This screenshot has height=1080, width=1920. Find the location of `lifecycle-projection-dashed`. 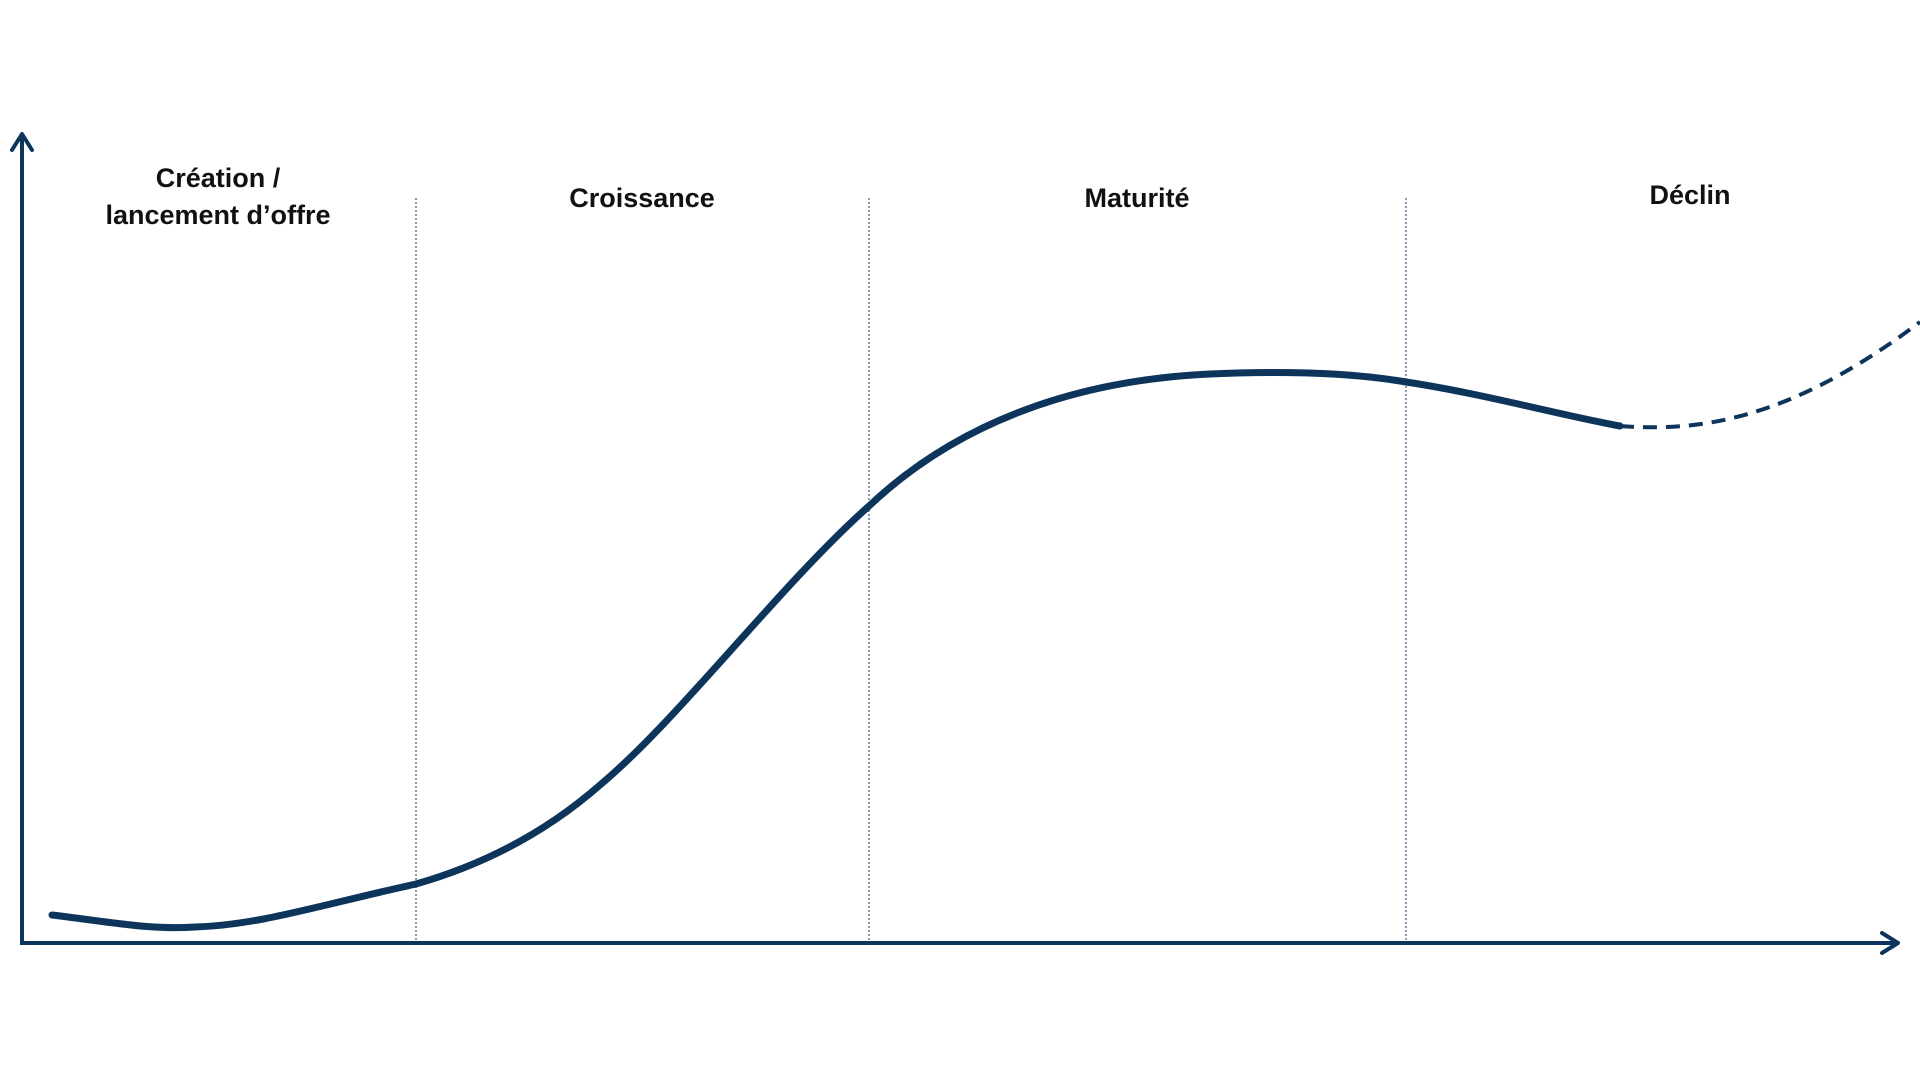

lifecycle-projection-dashed is located at coordinates (1769, 375).